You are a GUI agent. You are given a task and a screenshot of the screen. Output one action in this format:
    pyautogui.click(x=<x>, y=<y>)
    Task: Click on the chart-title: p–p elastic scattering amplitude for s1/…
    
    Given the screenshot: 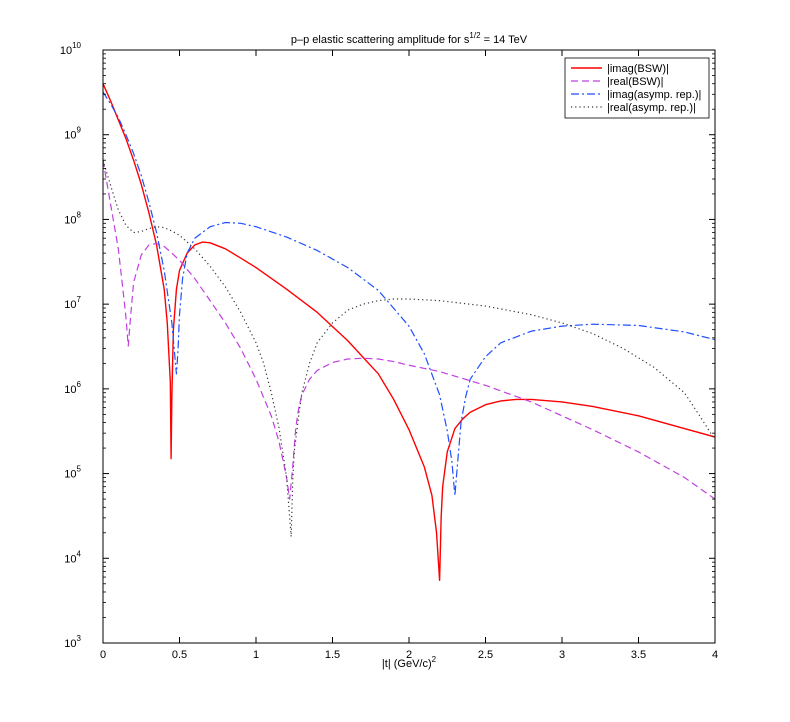 What is the action you would take?
    pyautogui.click(x=409, y=38)
    